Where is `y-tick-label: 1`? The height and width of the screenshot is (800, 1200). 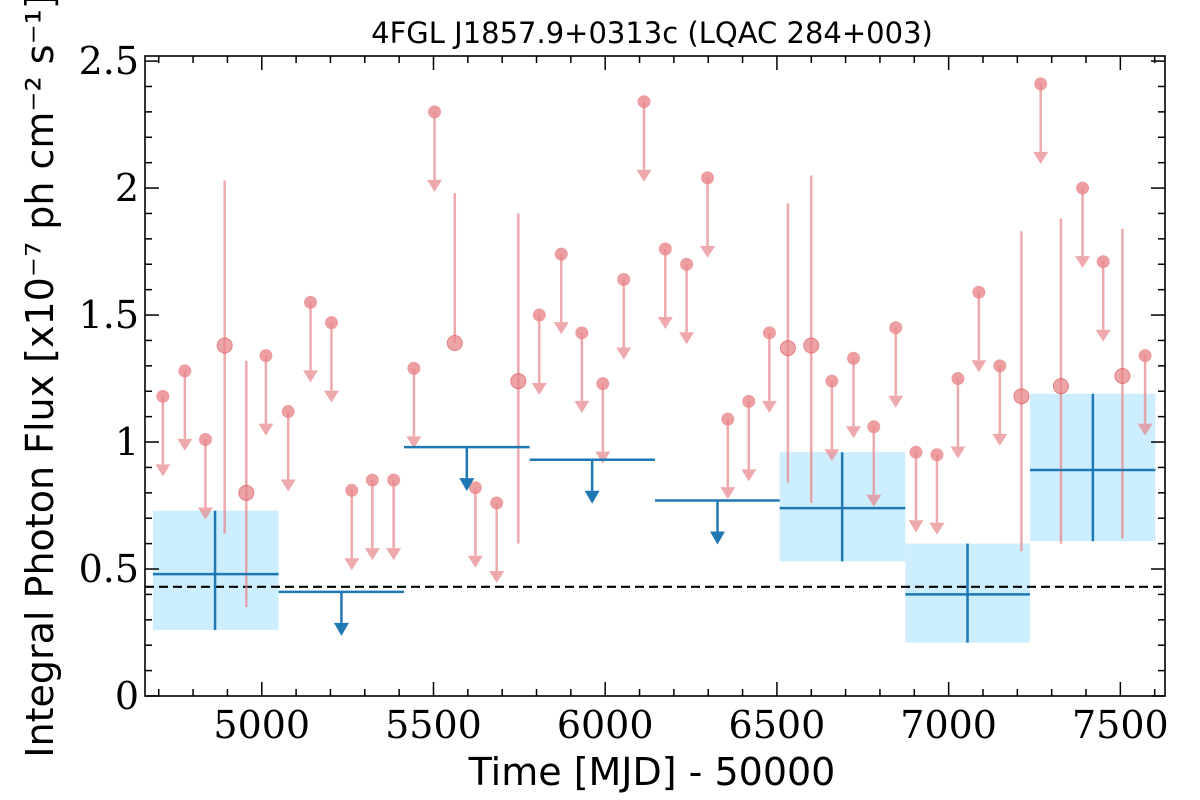
y-tick-label: 1 is located at coordinates (127, 442).